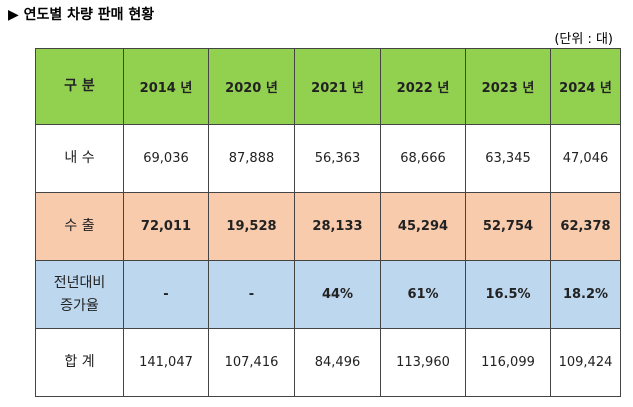 The height and width of the screenshot is (407, 633). Describe the element at coordinates (79, 362) in the screenshot. I see `row-label: 합 계` at that location.